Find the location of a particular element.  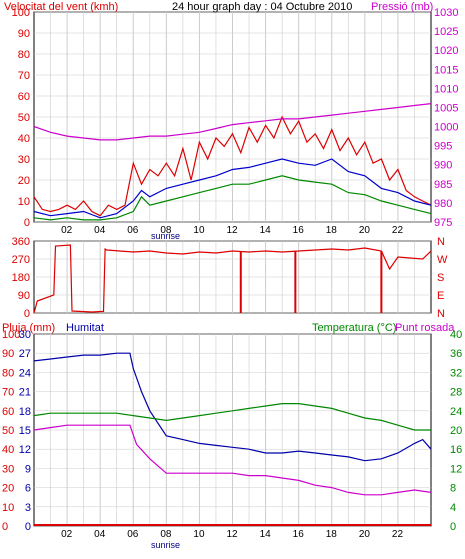

rain-tick-label: 90 is located at coordinates (8, 354).